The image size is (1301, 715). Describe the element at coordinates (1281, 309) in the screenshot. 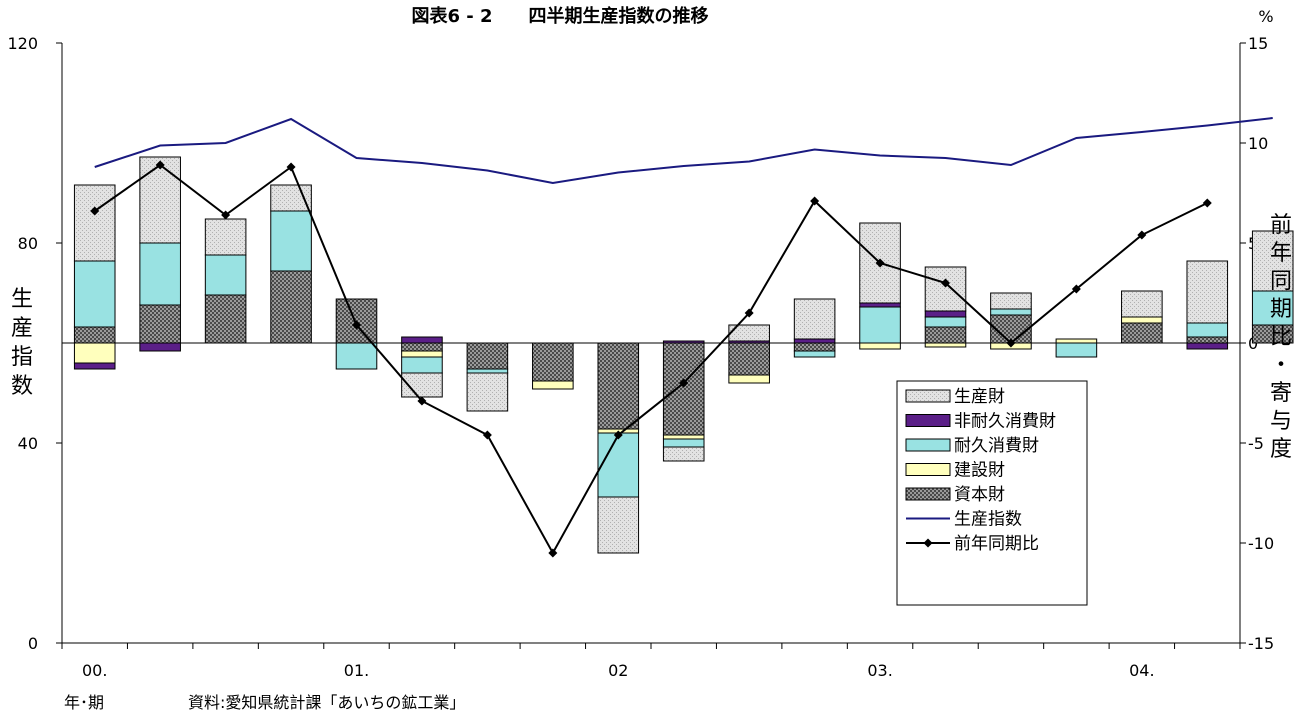

I see `axis-label-char: 期` at that location.